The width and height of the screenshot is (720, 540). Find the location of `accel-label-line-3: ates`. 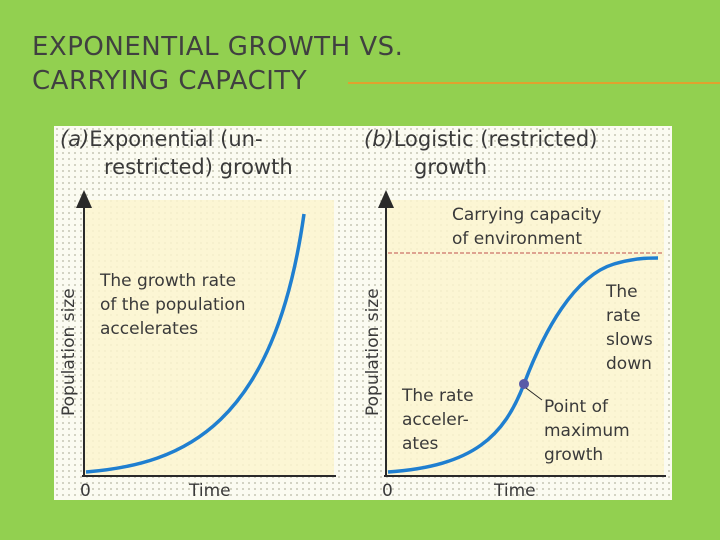

accel-label-line-3: ates is located at coordinates (420, 444).